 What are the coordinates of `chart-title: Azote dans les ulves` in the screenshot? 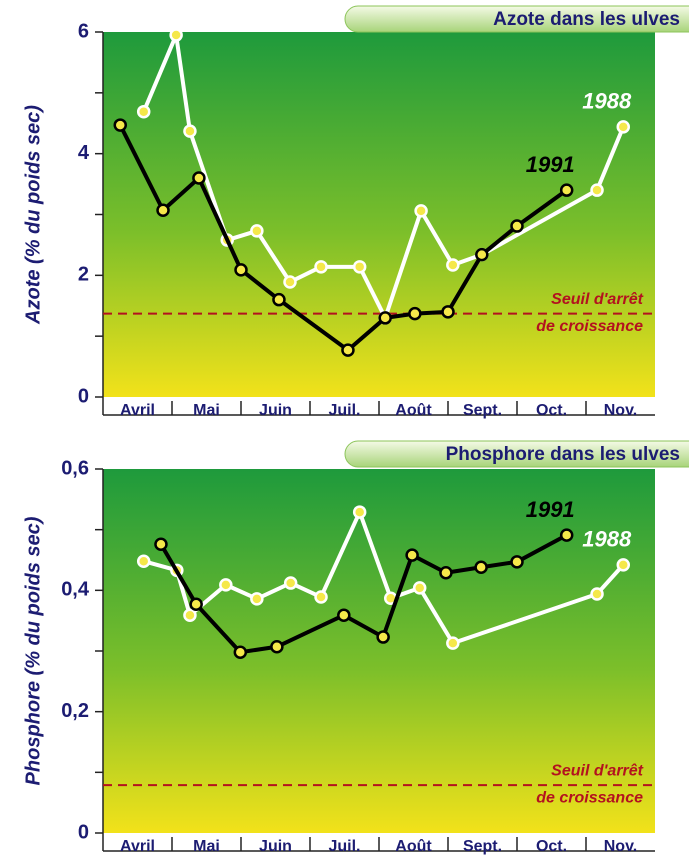 It's located at (586, 19).